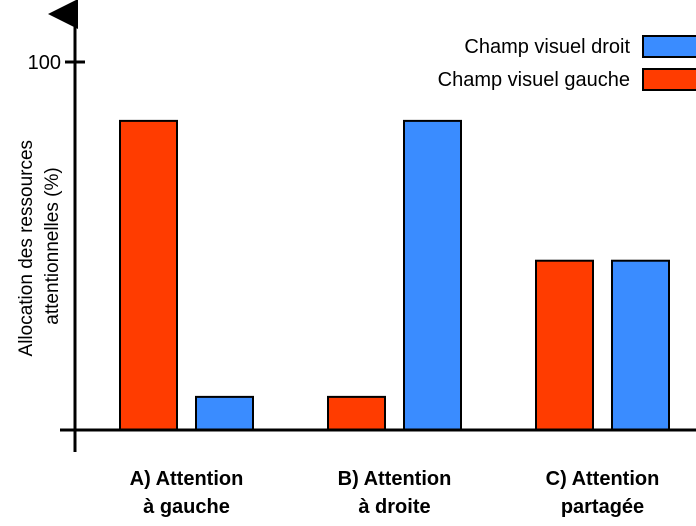 The height and width of the screenshot is (526, 696). Describe the element at coordinates (567, 63) in the screenshot. I see `legend: Champ visuel droit Champ visuel gauche` at that location.